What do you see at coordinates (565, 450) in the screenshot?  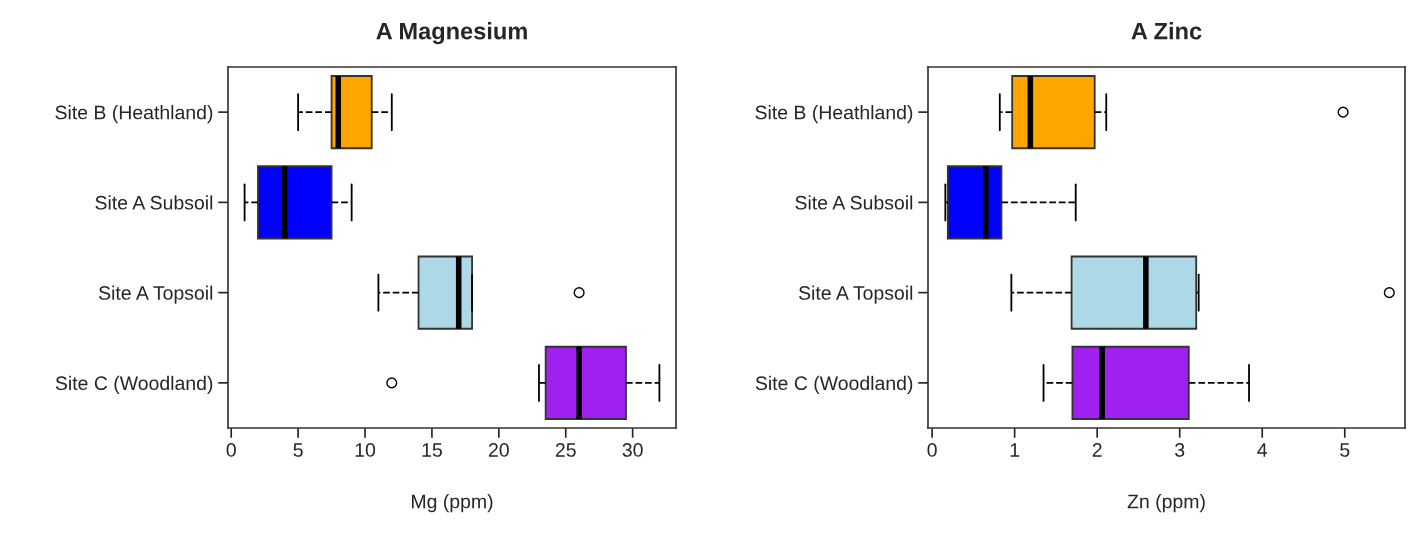 I see `x-tick-label: 25` at bounding box center [565, 450].